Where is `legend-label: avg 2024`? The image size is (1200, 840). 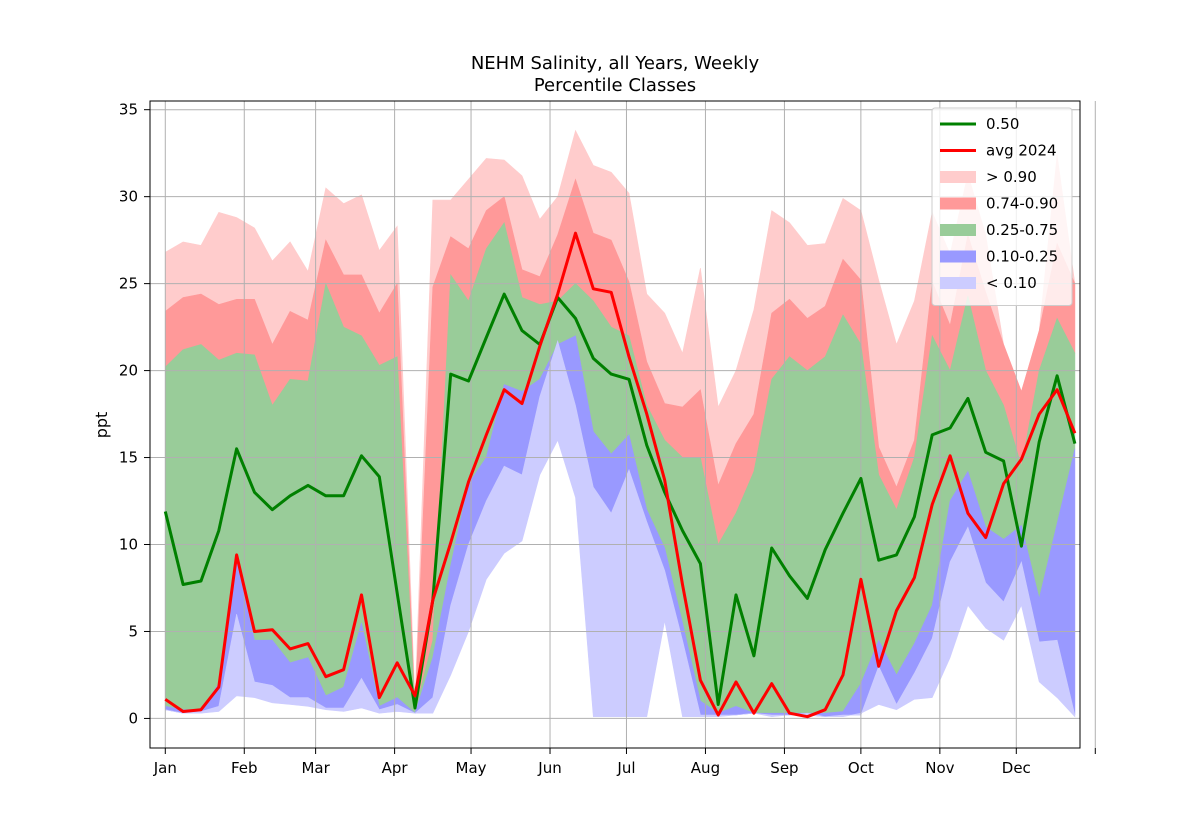 legend-label: avg 2024 is located at coordinates (1021, 151).